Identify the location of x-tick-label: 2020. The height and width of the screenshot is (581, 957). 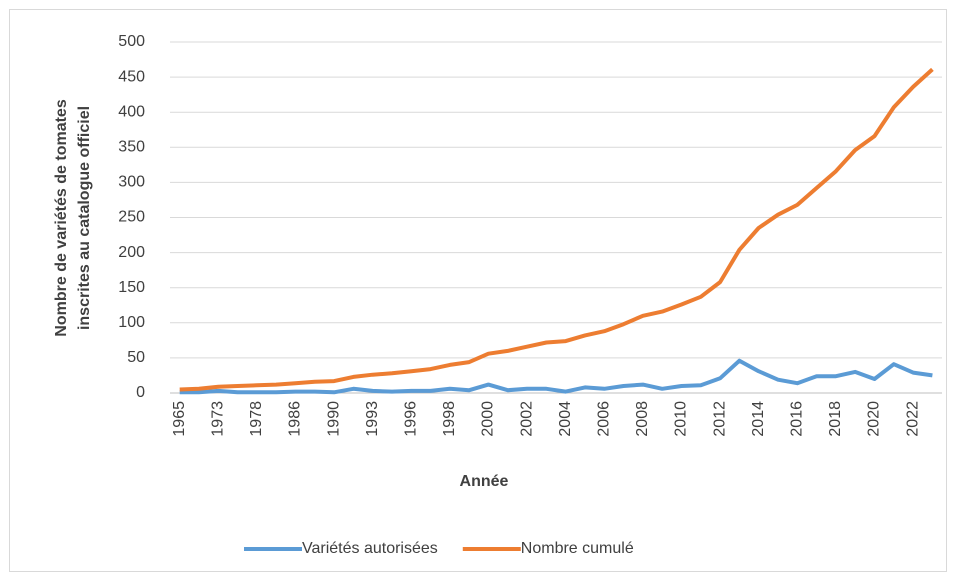
(874, 419).